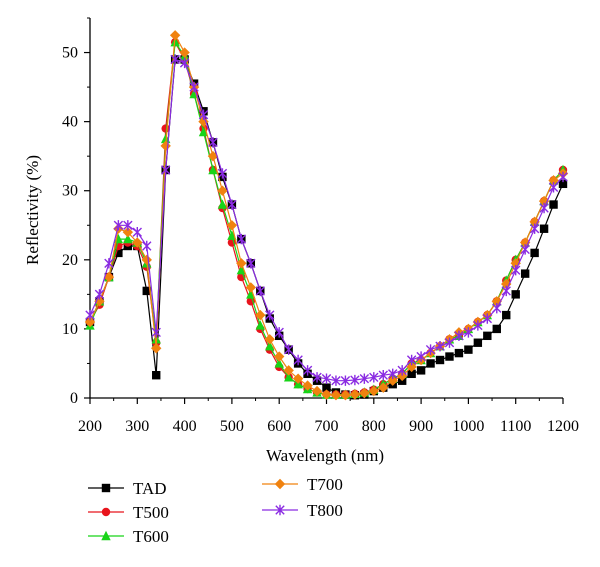 The height and width of the screenshot is (567, 600). Describe the element at coordinates (150, 488) in the screenshot. I see `legend-label: TAD` at that location.